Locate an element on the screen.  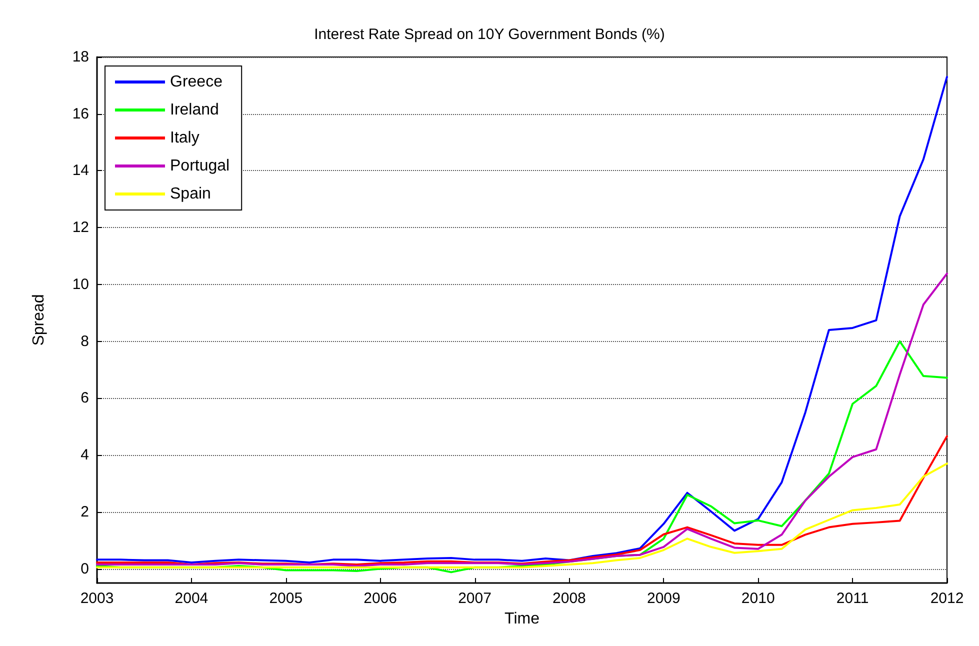
x-tick-label: 2004 is located at coordinates (191, 598).